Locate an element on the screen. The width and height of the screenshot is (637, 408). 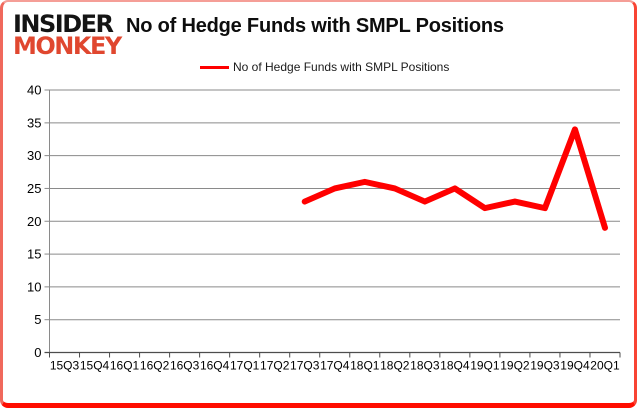
legend-line-swatch is located at coordinates (214, 67).